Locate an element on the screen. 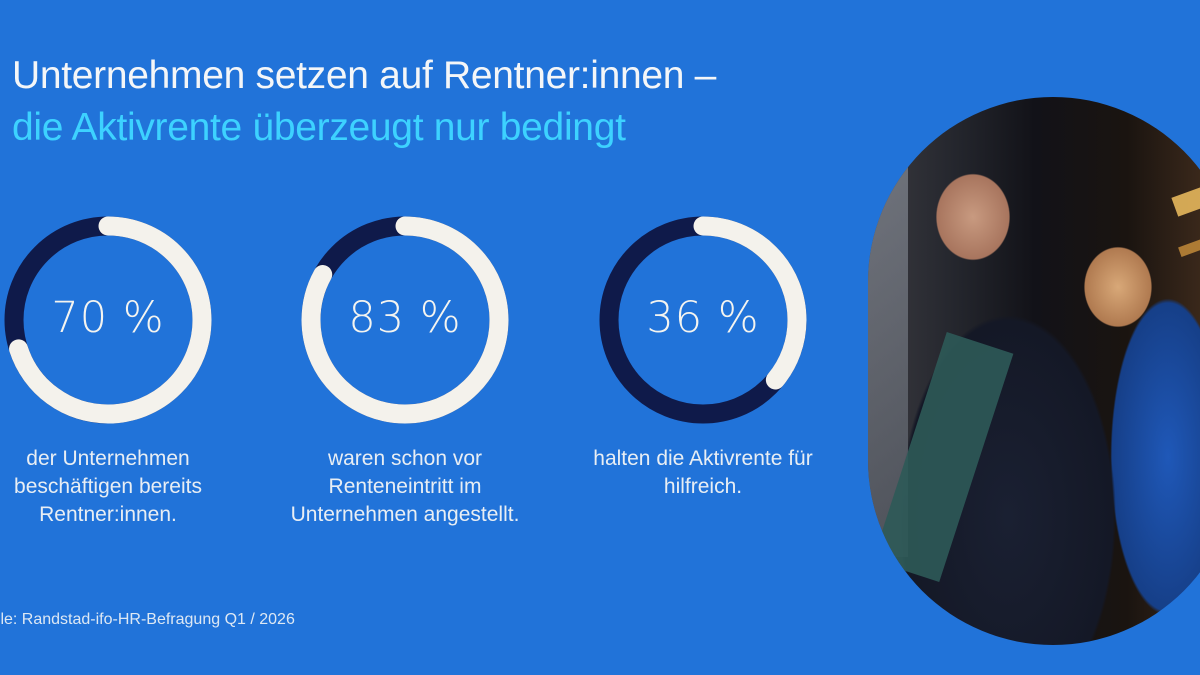  title-line-1: Unternehmen setzen auf Rentner:innen – is located at coordinates (364, 75).